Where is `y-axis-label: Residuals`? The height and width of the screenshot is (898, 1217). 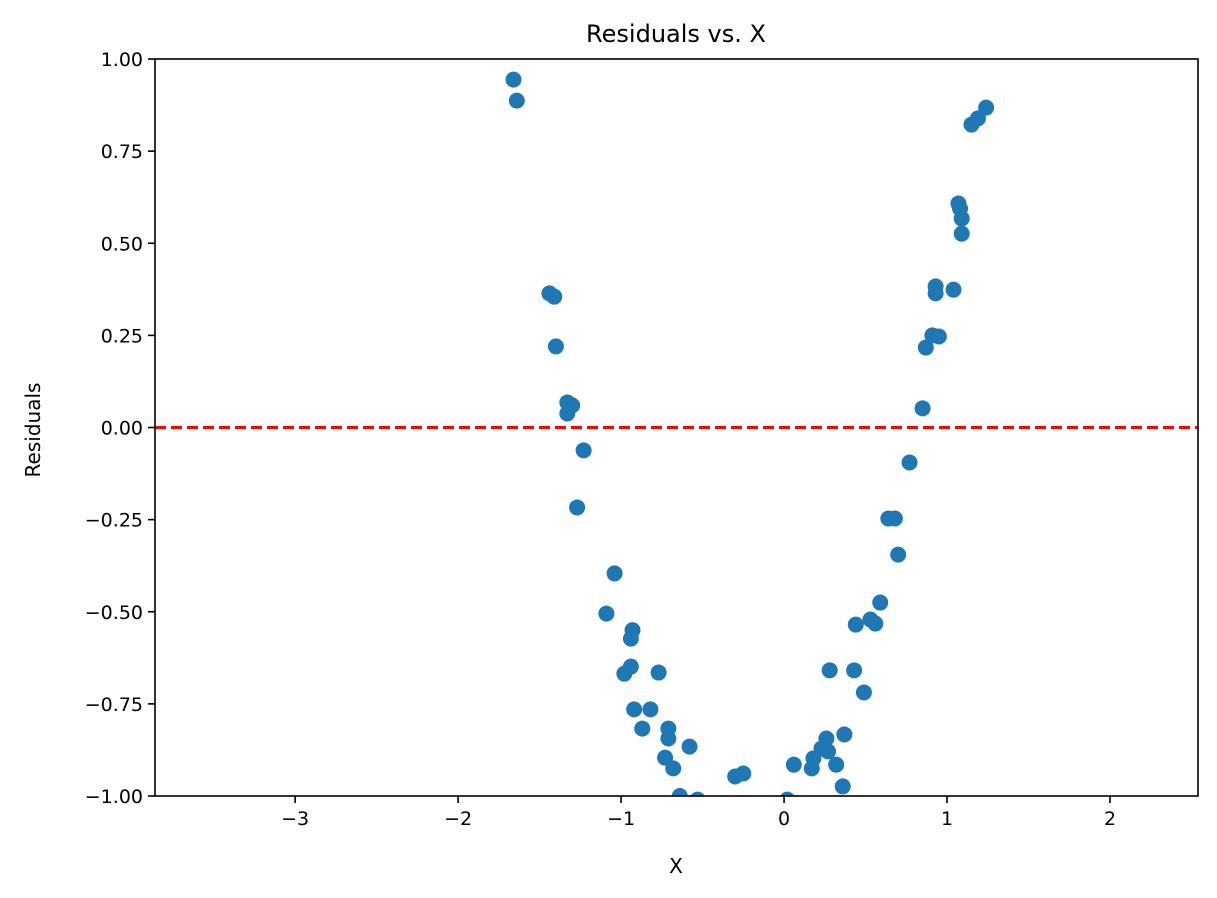 y-axis-label: Residuals is located at coordinates (33, 430).